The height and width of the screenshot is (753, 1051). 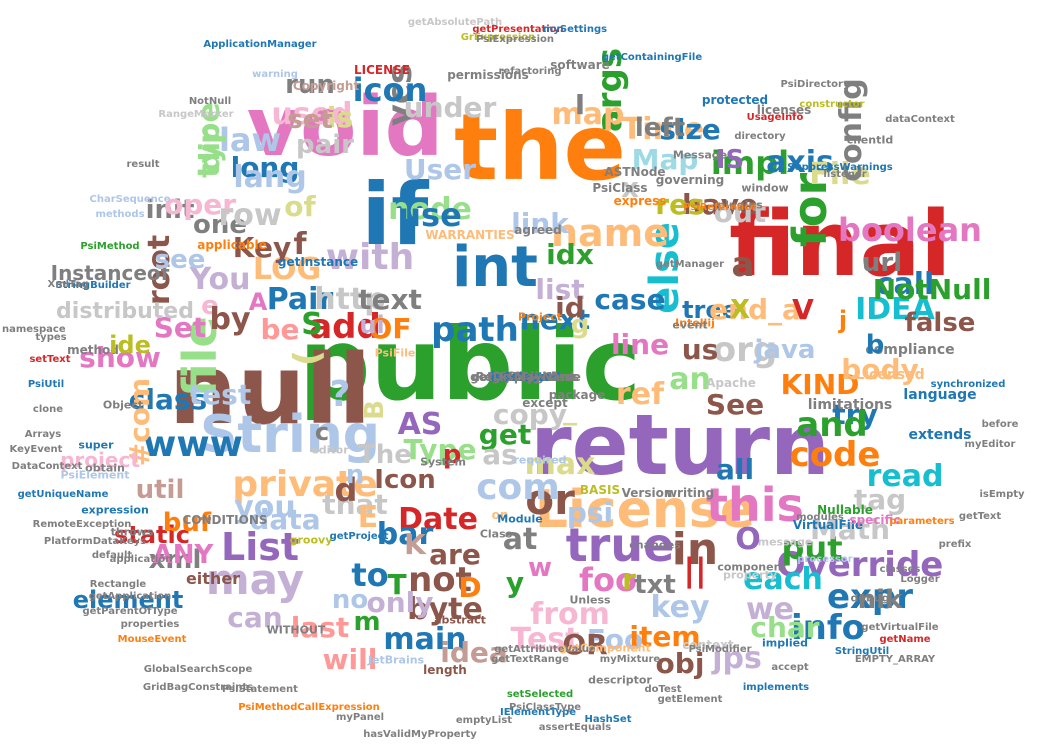 I want to click on word-x: x, so click(x=630, y=187).